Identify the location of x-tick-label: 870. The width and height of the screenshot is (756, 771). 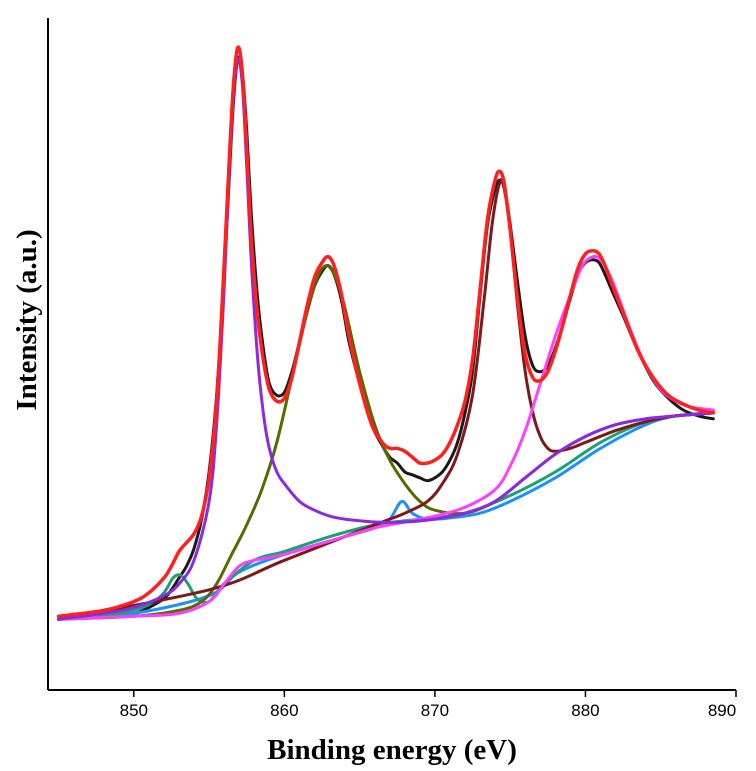
(435, 710).